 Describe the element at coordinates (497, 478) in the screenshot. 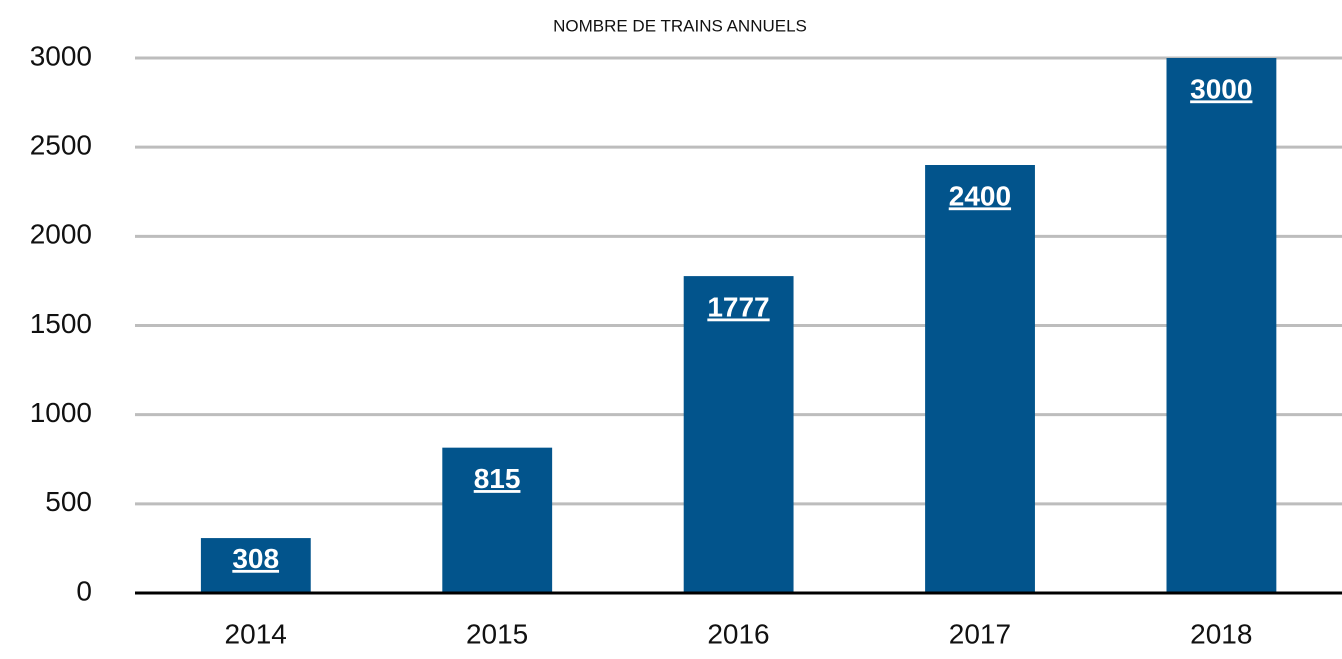

I see `data-label: 815` at that location.